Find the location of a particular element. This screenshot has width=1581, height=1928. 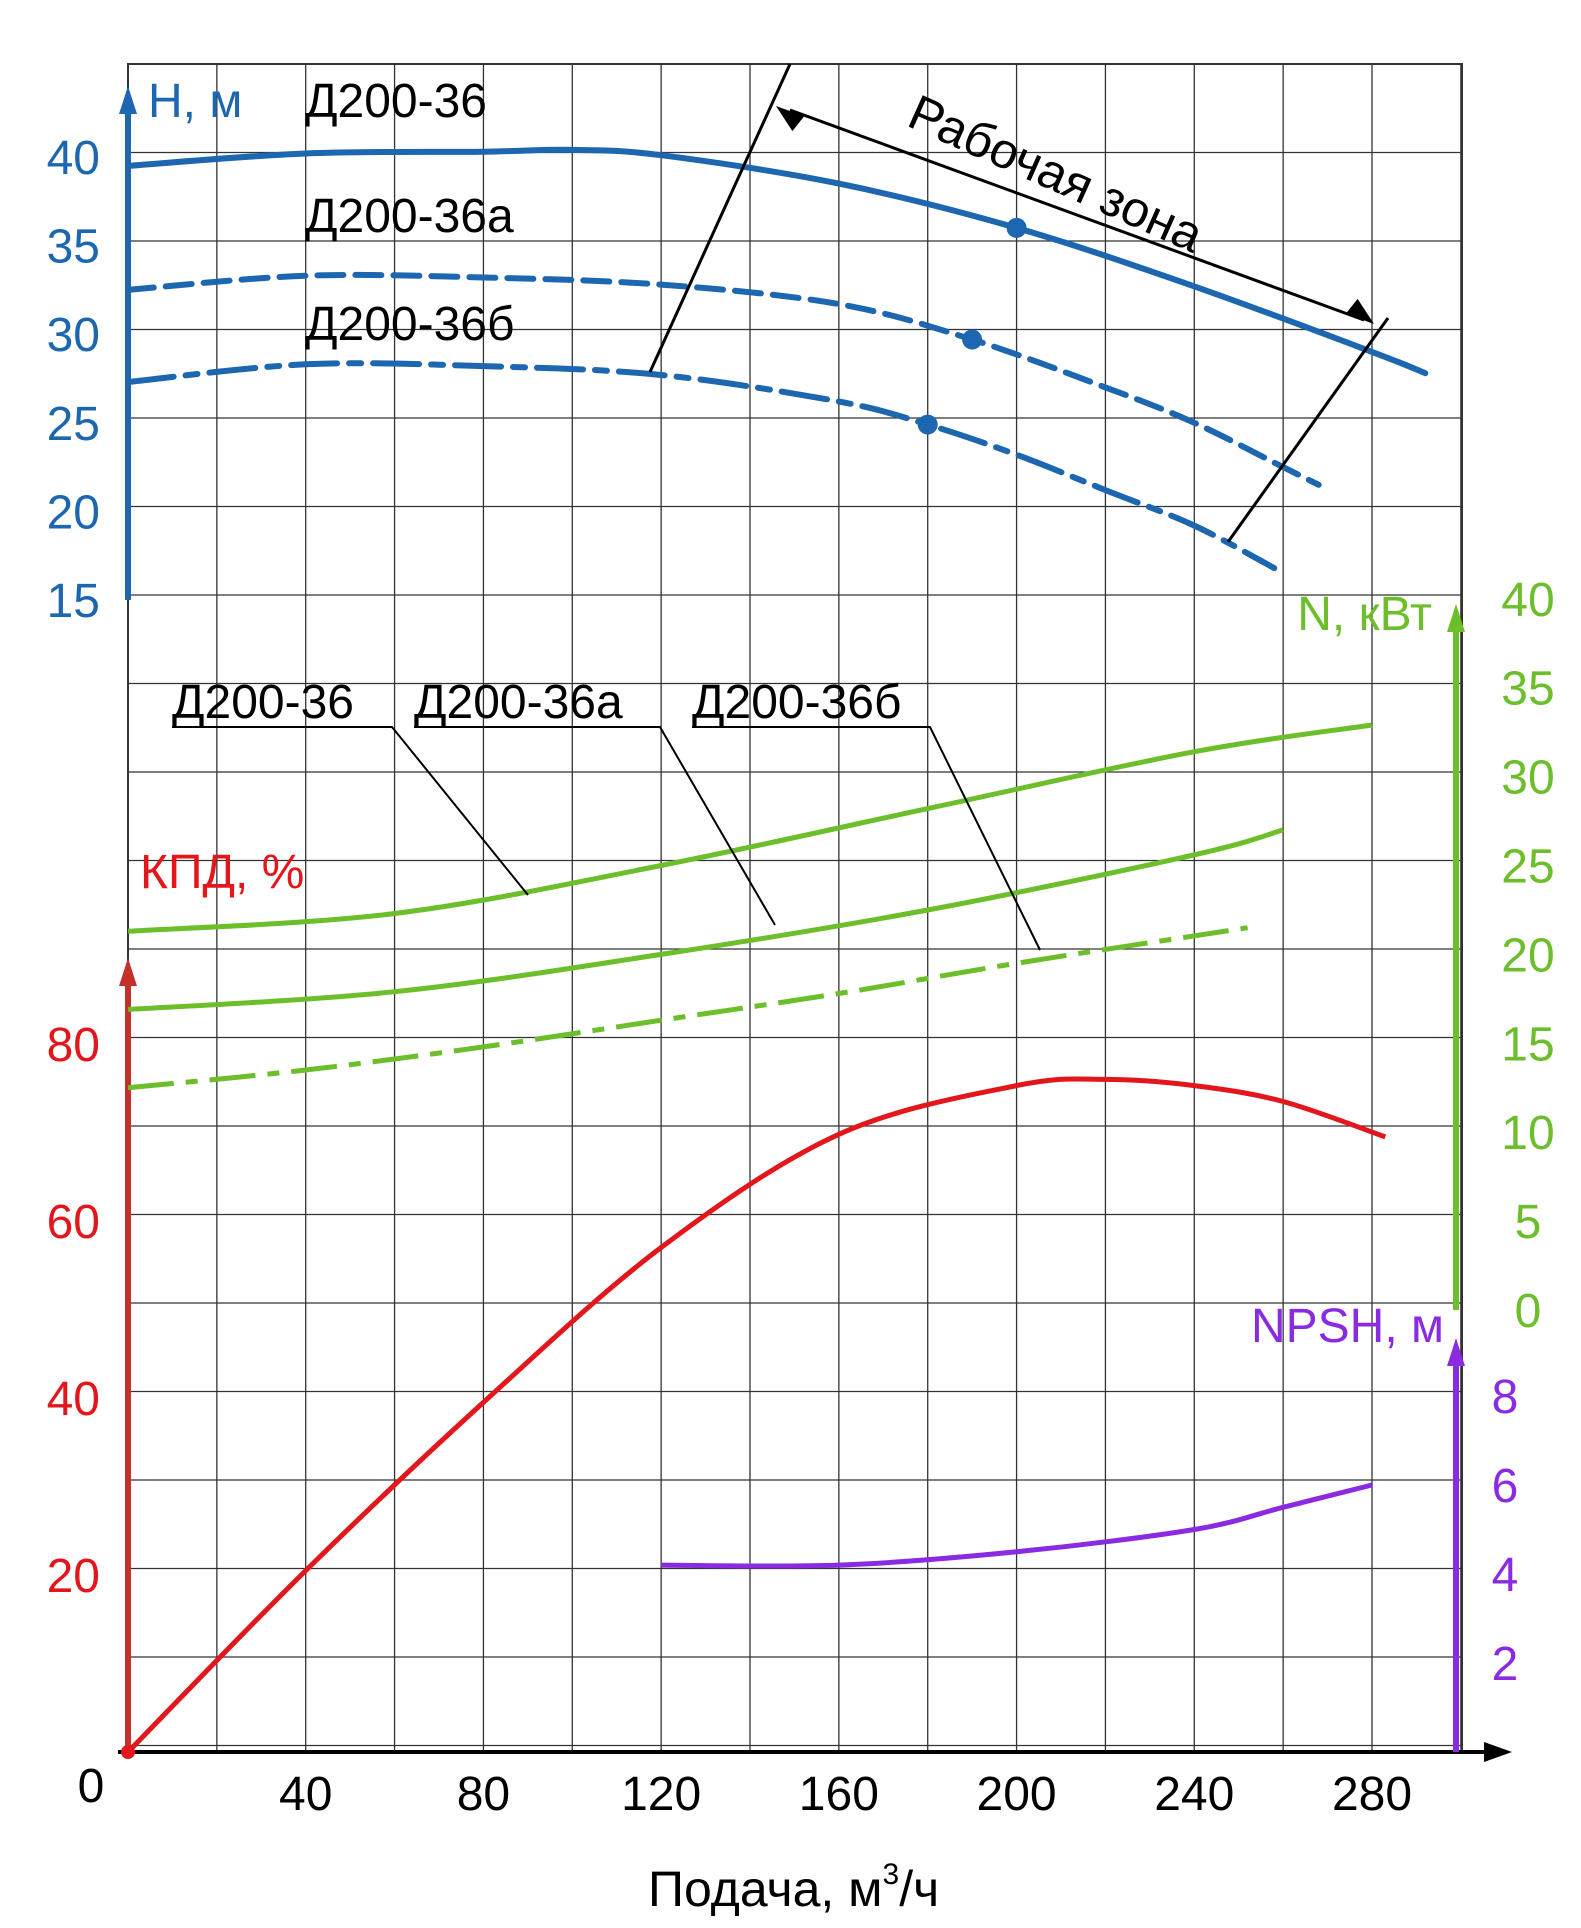

power-tick-label: 5 is located at coordinates (1528, 1222).